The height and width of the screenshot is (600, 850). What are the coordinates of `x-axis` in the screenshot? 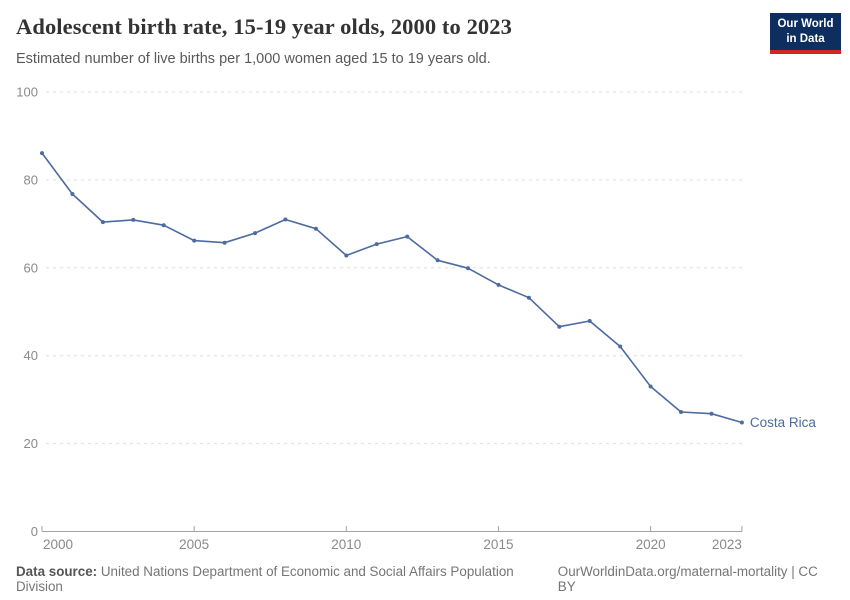 It's located at (392, 529).